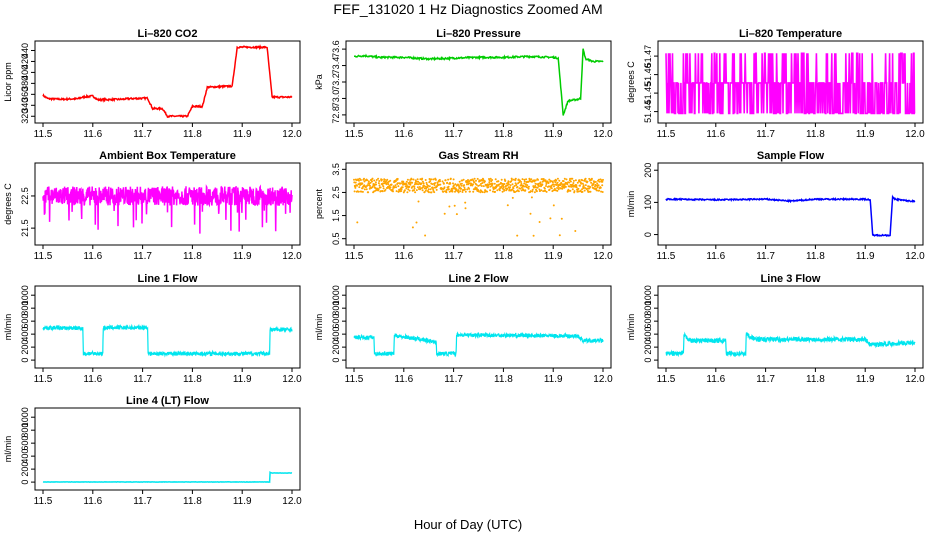 This screenshot has width=936, height=540. I want to click on y-tick-label: 1000, so click(25, 295).